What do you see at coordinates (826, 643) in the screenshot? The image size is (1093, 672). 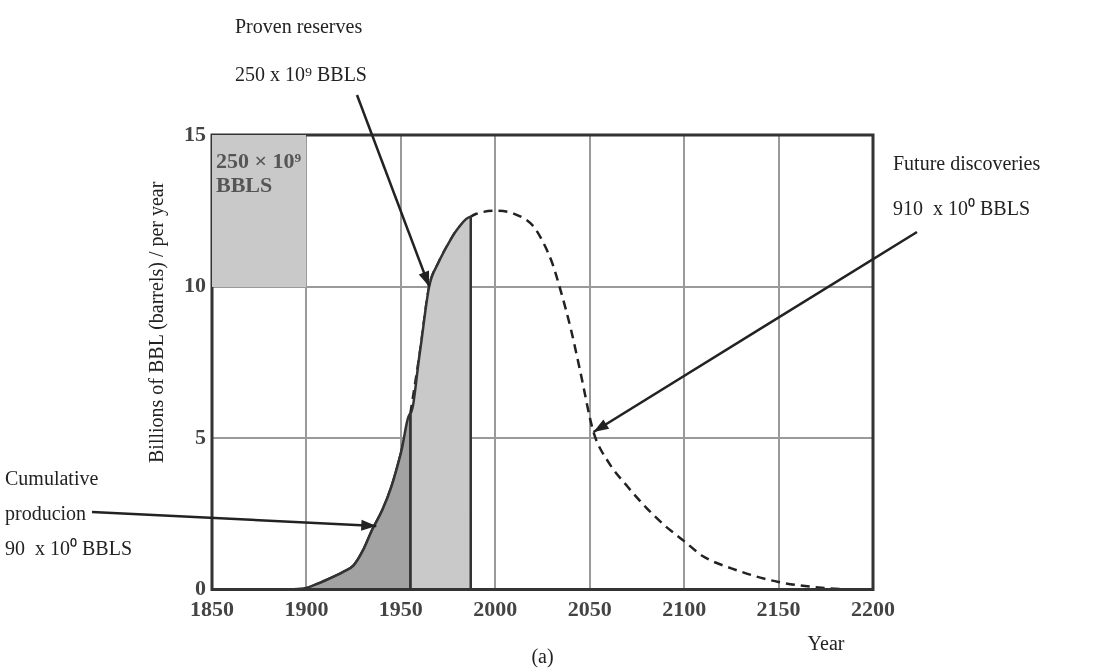 I see `x-axis-title: Year` at bounding box center [826, 643].